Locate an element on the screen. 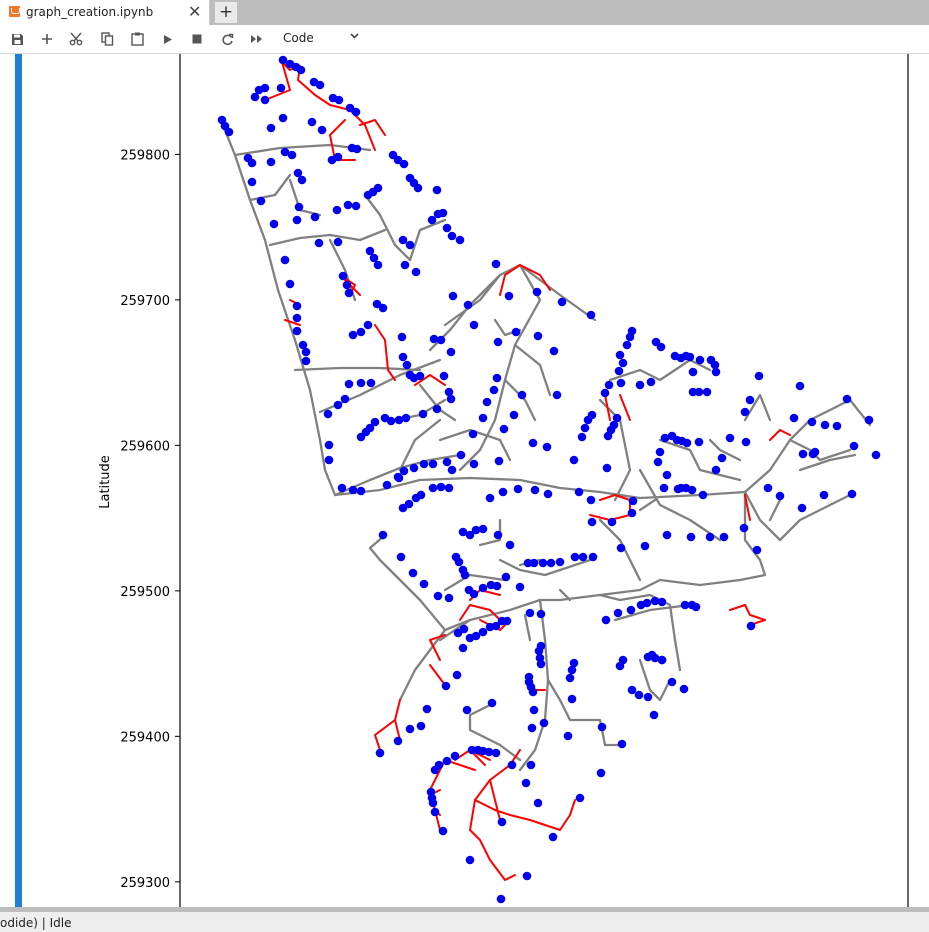 The image size is (929, 932). y-tick-label: 259800 is located at coordinates (145, 155).